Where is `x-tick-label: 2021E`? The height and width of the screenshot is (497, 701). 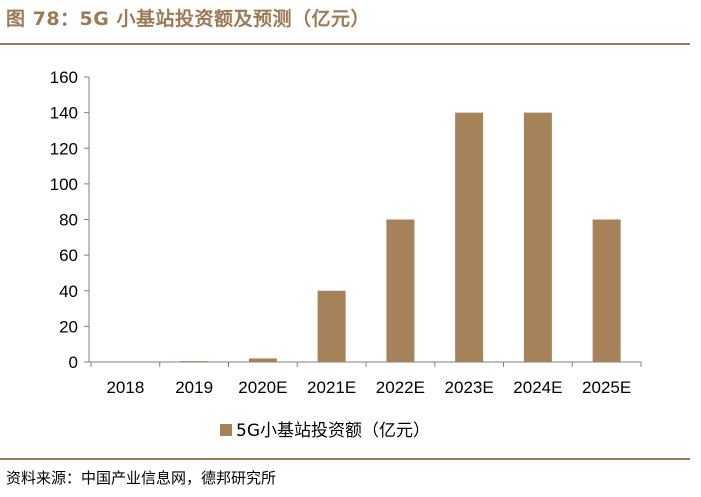 x-tick-label: 2021E is located at coordinates (331, 387).